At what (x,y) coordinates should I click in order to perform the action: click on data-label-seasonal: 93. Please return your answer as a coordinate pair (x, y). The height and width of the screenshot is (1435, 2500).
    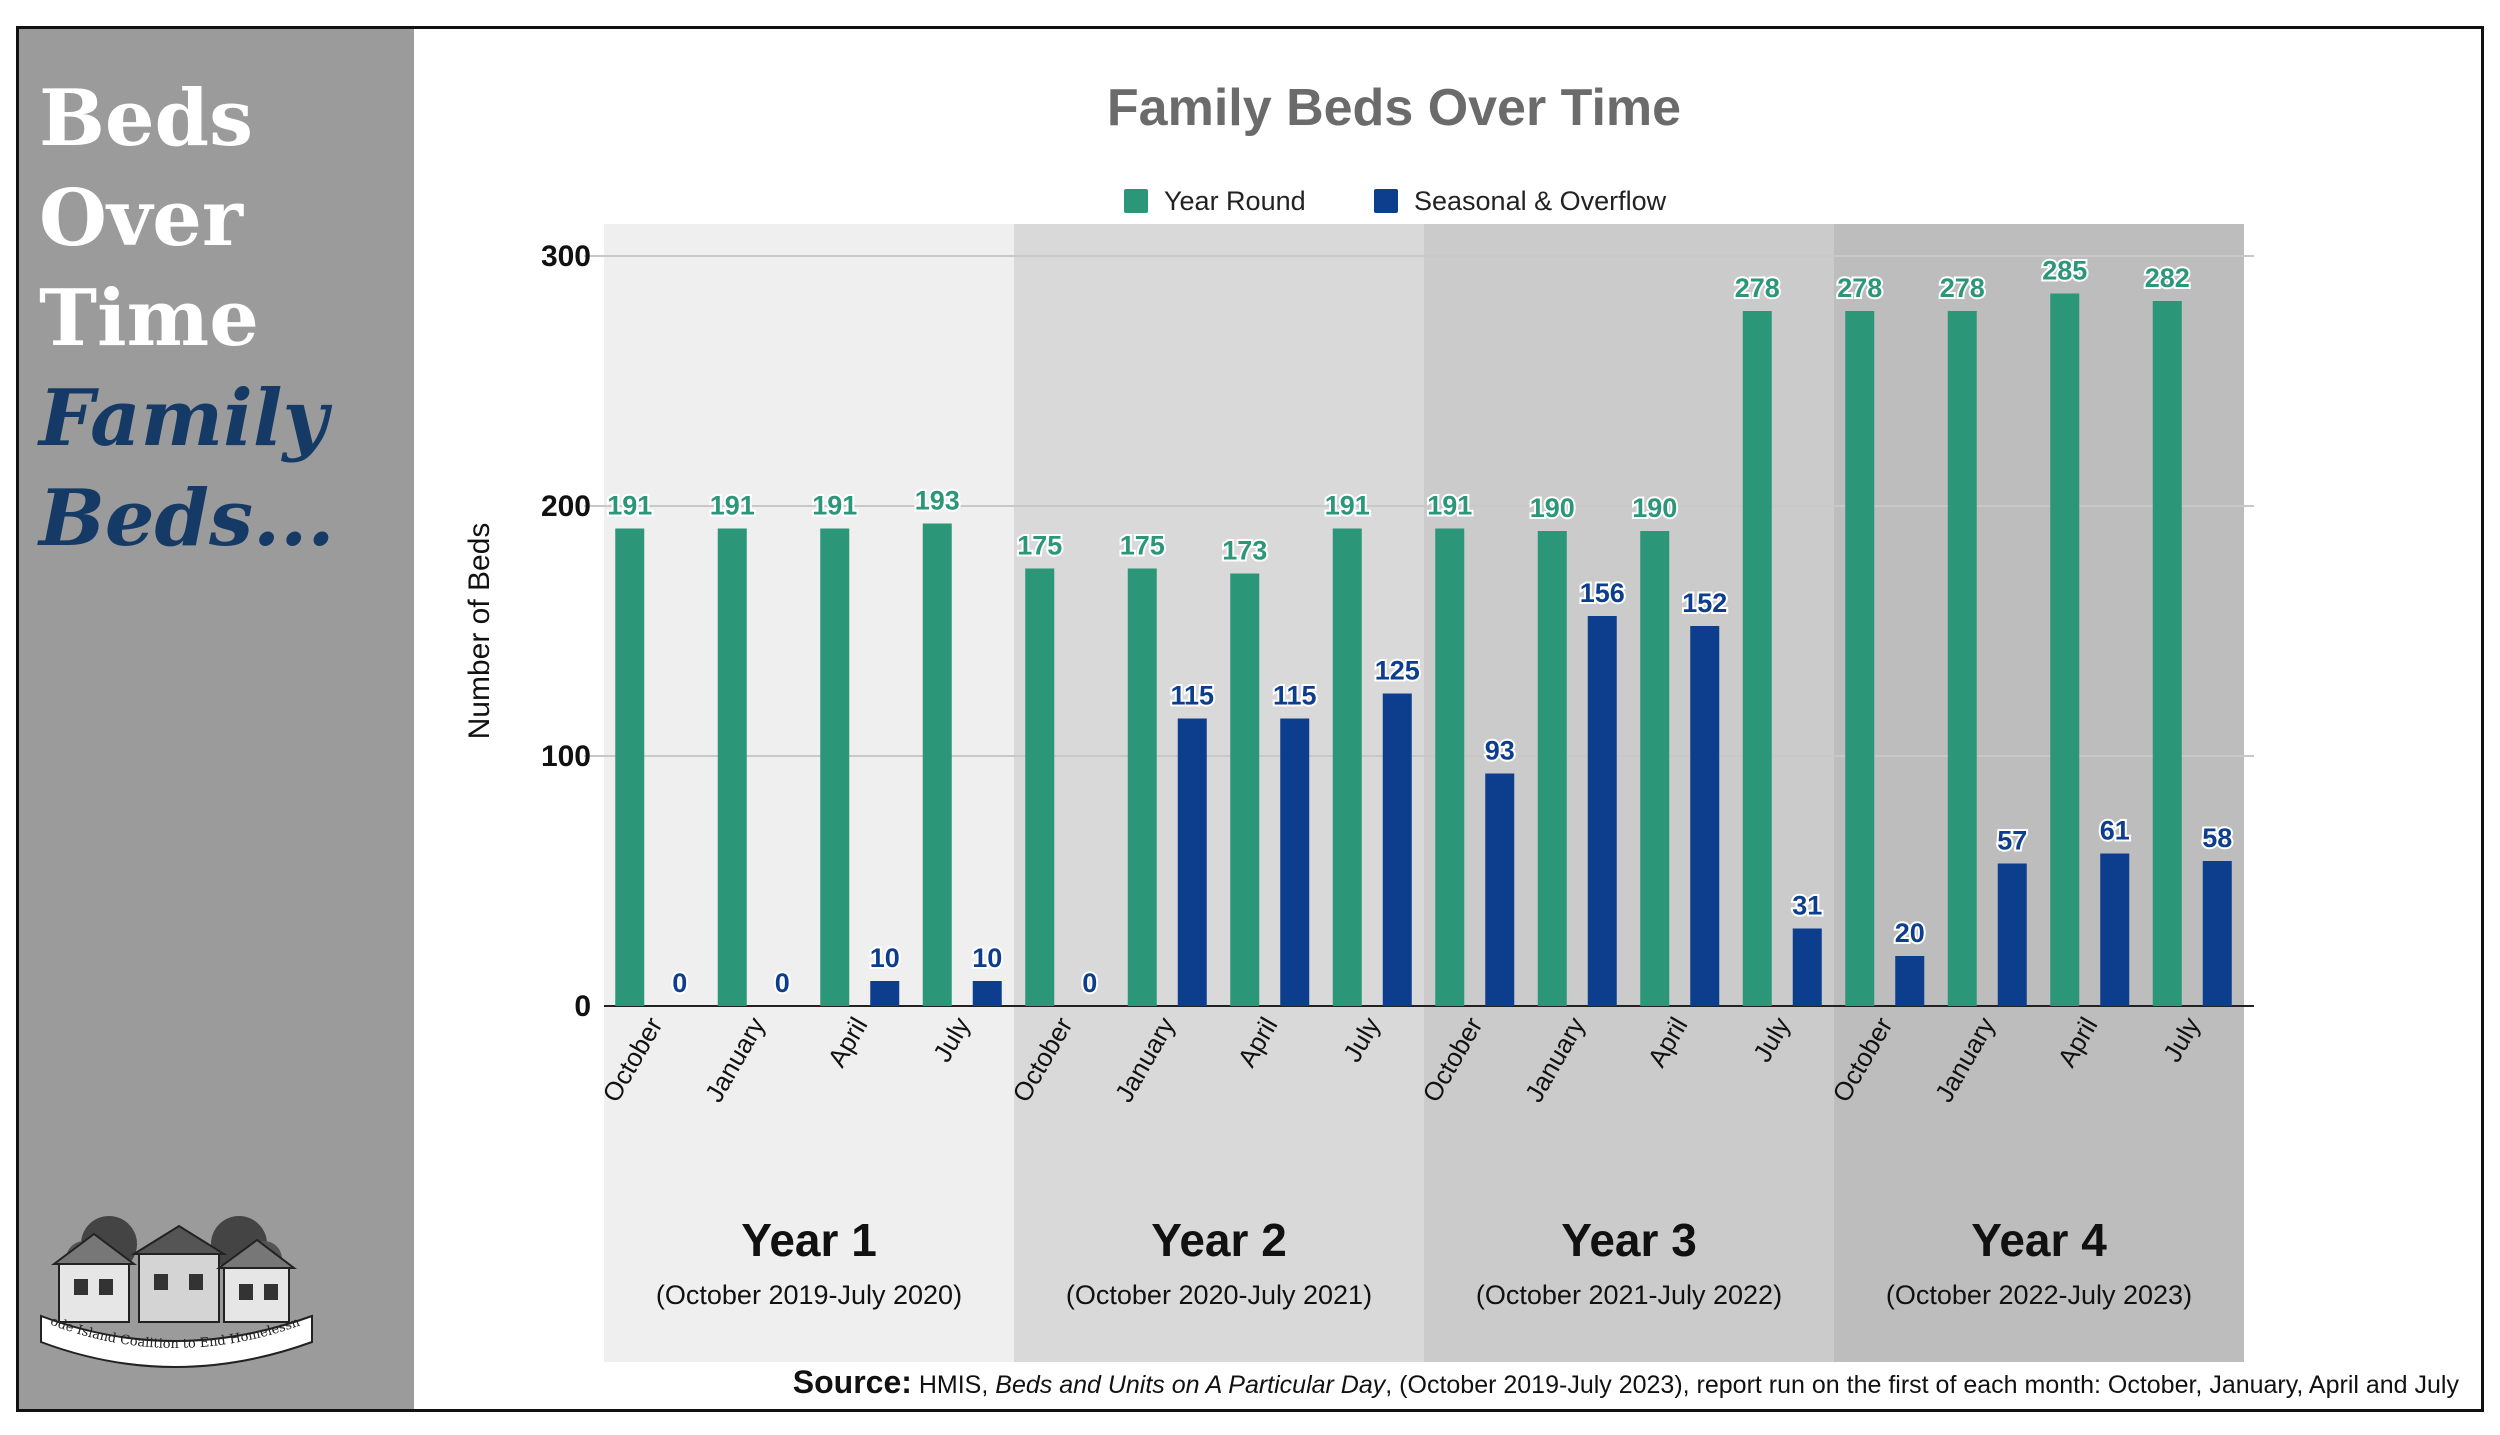
    Looking at the image, I should click on (1500, 751).